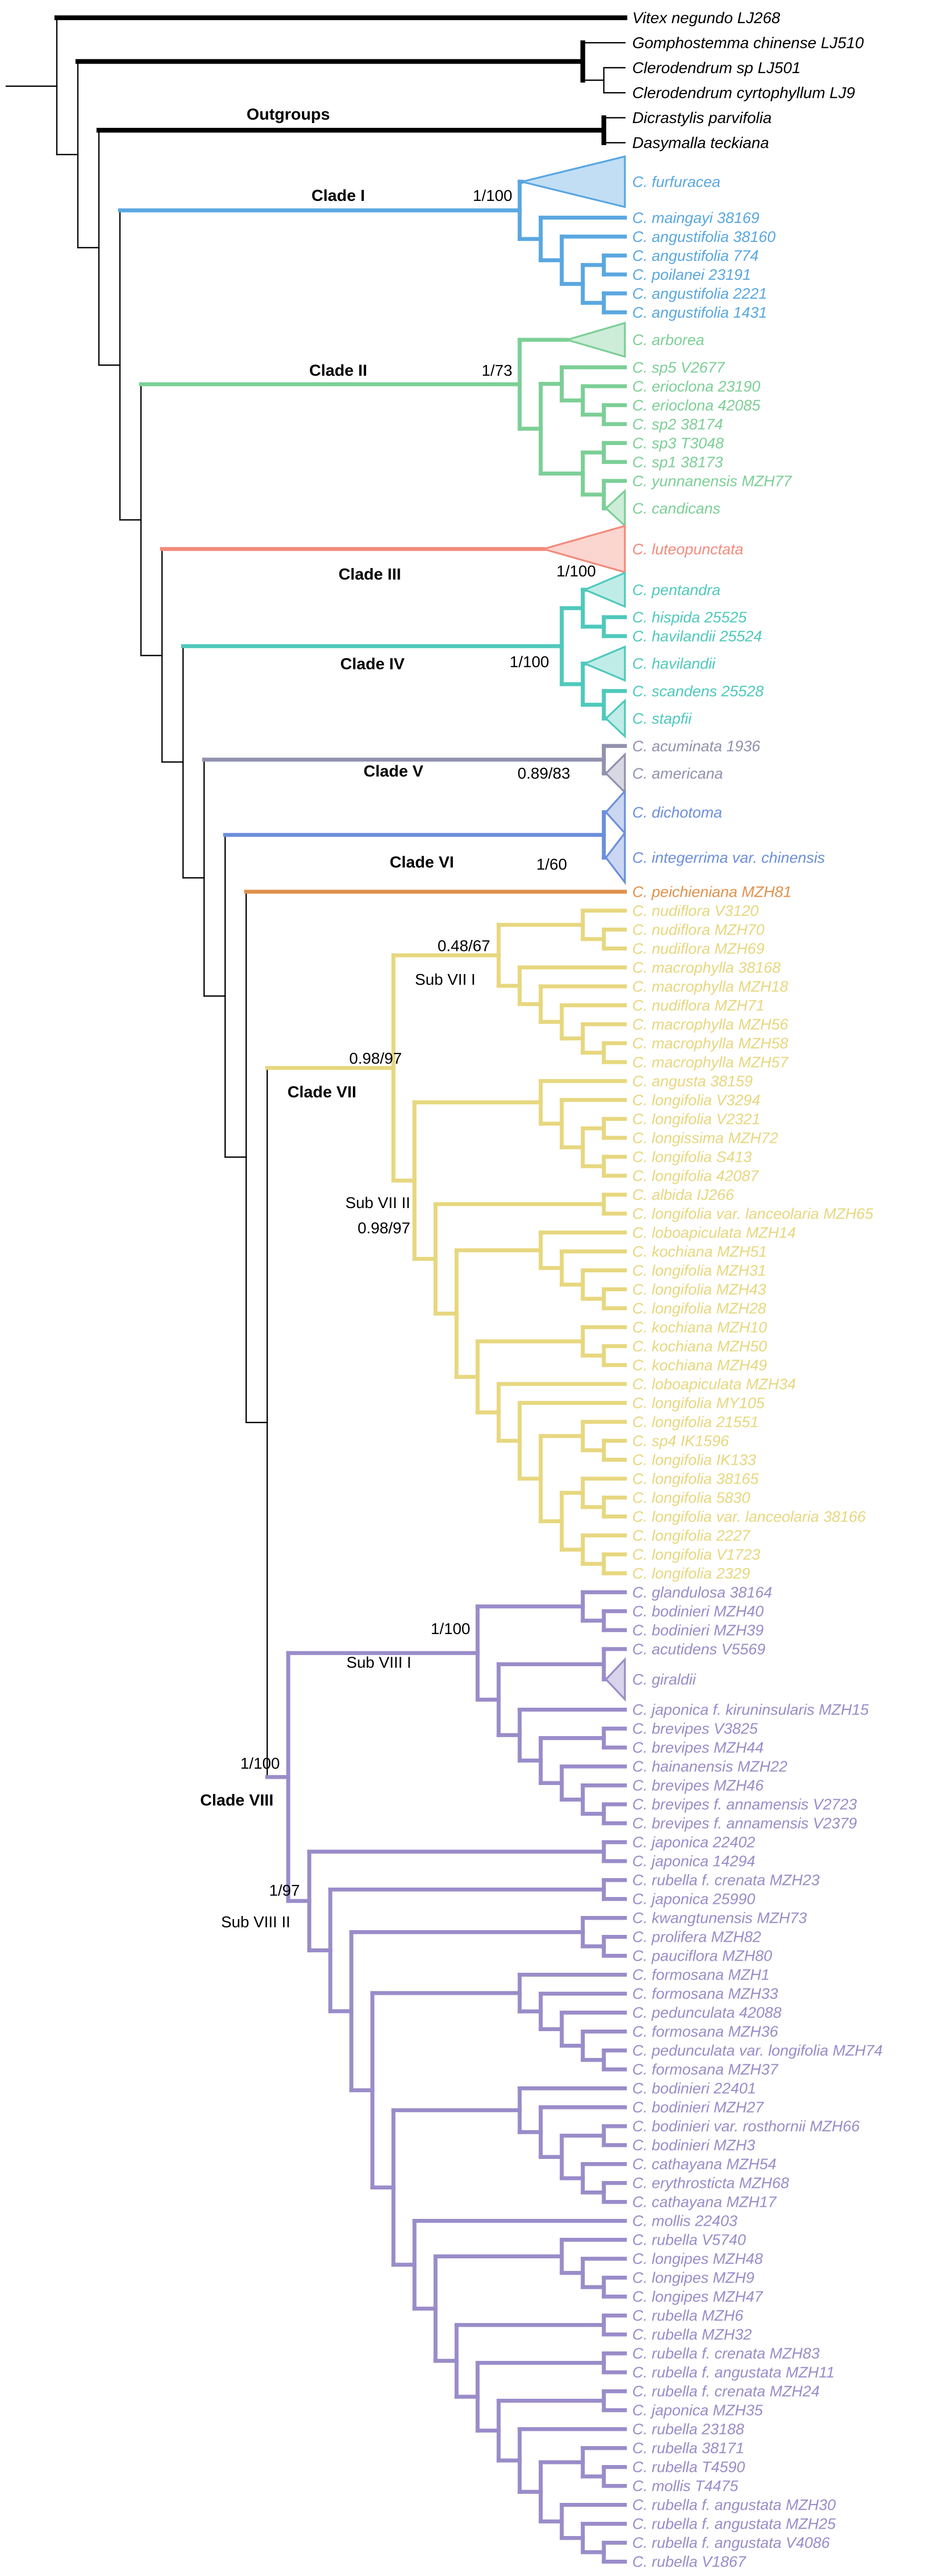 This screenshot has width=931, height=2576. Describe the element at coordinates (728, 859) in the screenshot. I see `taxon-label: C. integerrima var. chinensis` at that location.